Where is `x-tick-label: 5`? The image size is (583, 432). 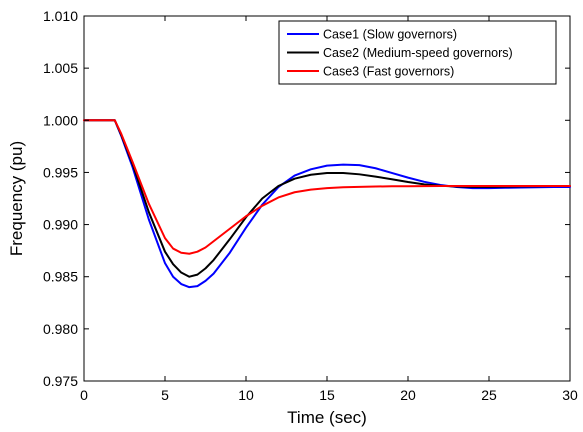
x-tick-label: 5 is located at coordinates (165, 395).